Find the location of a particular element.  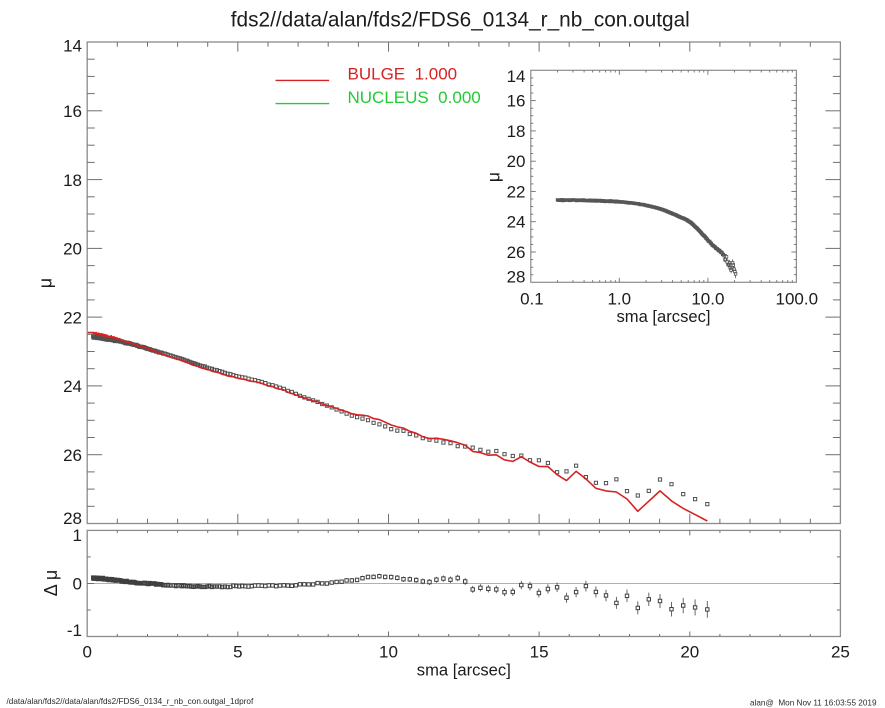

svg-text: 1.0 is located at coordinates (619, 299).